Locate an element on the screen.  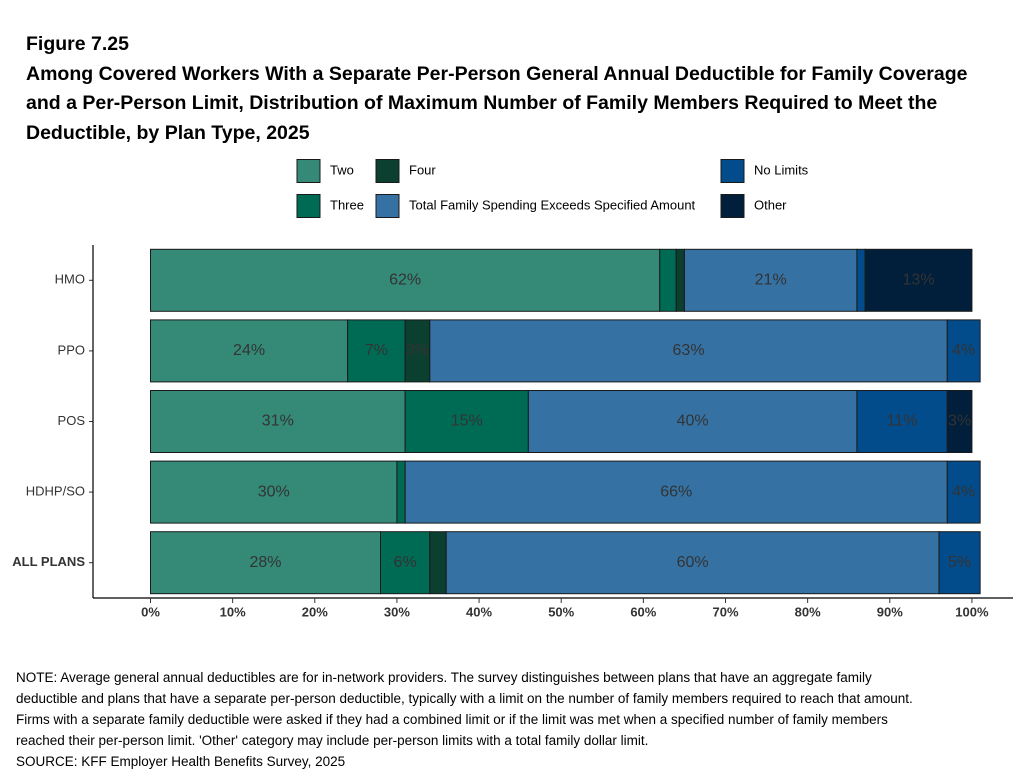
y-tick-label: POS is located at coordinates (72, 420).